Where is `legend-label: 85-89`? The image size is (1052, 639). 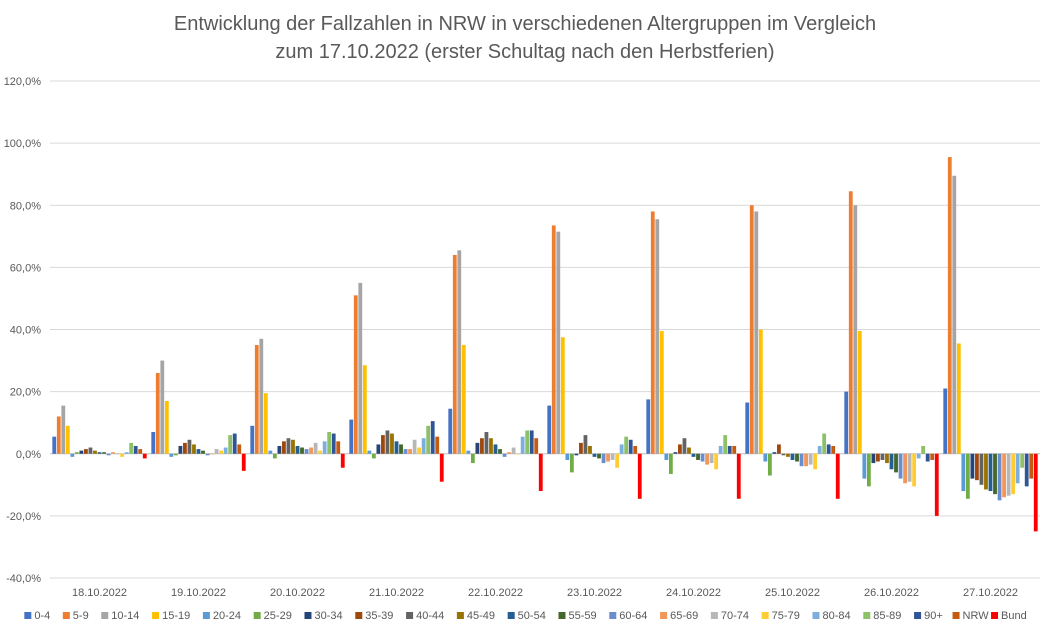 legend-label: 85-89 is located at coordinates (887, 616).